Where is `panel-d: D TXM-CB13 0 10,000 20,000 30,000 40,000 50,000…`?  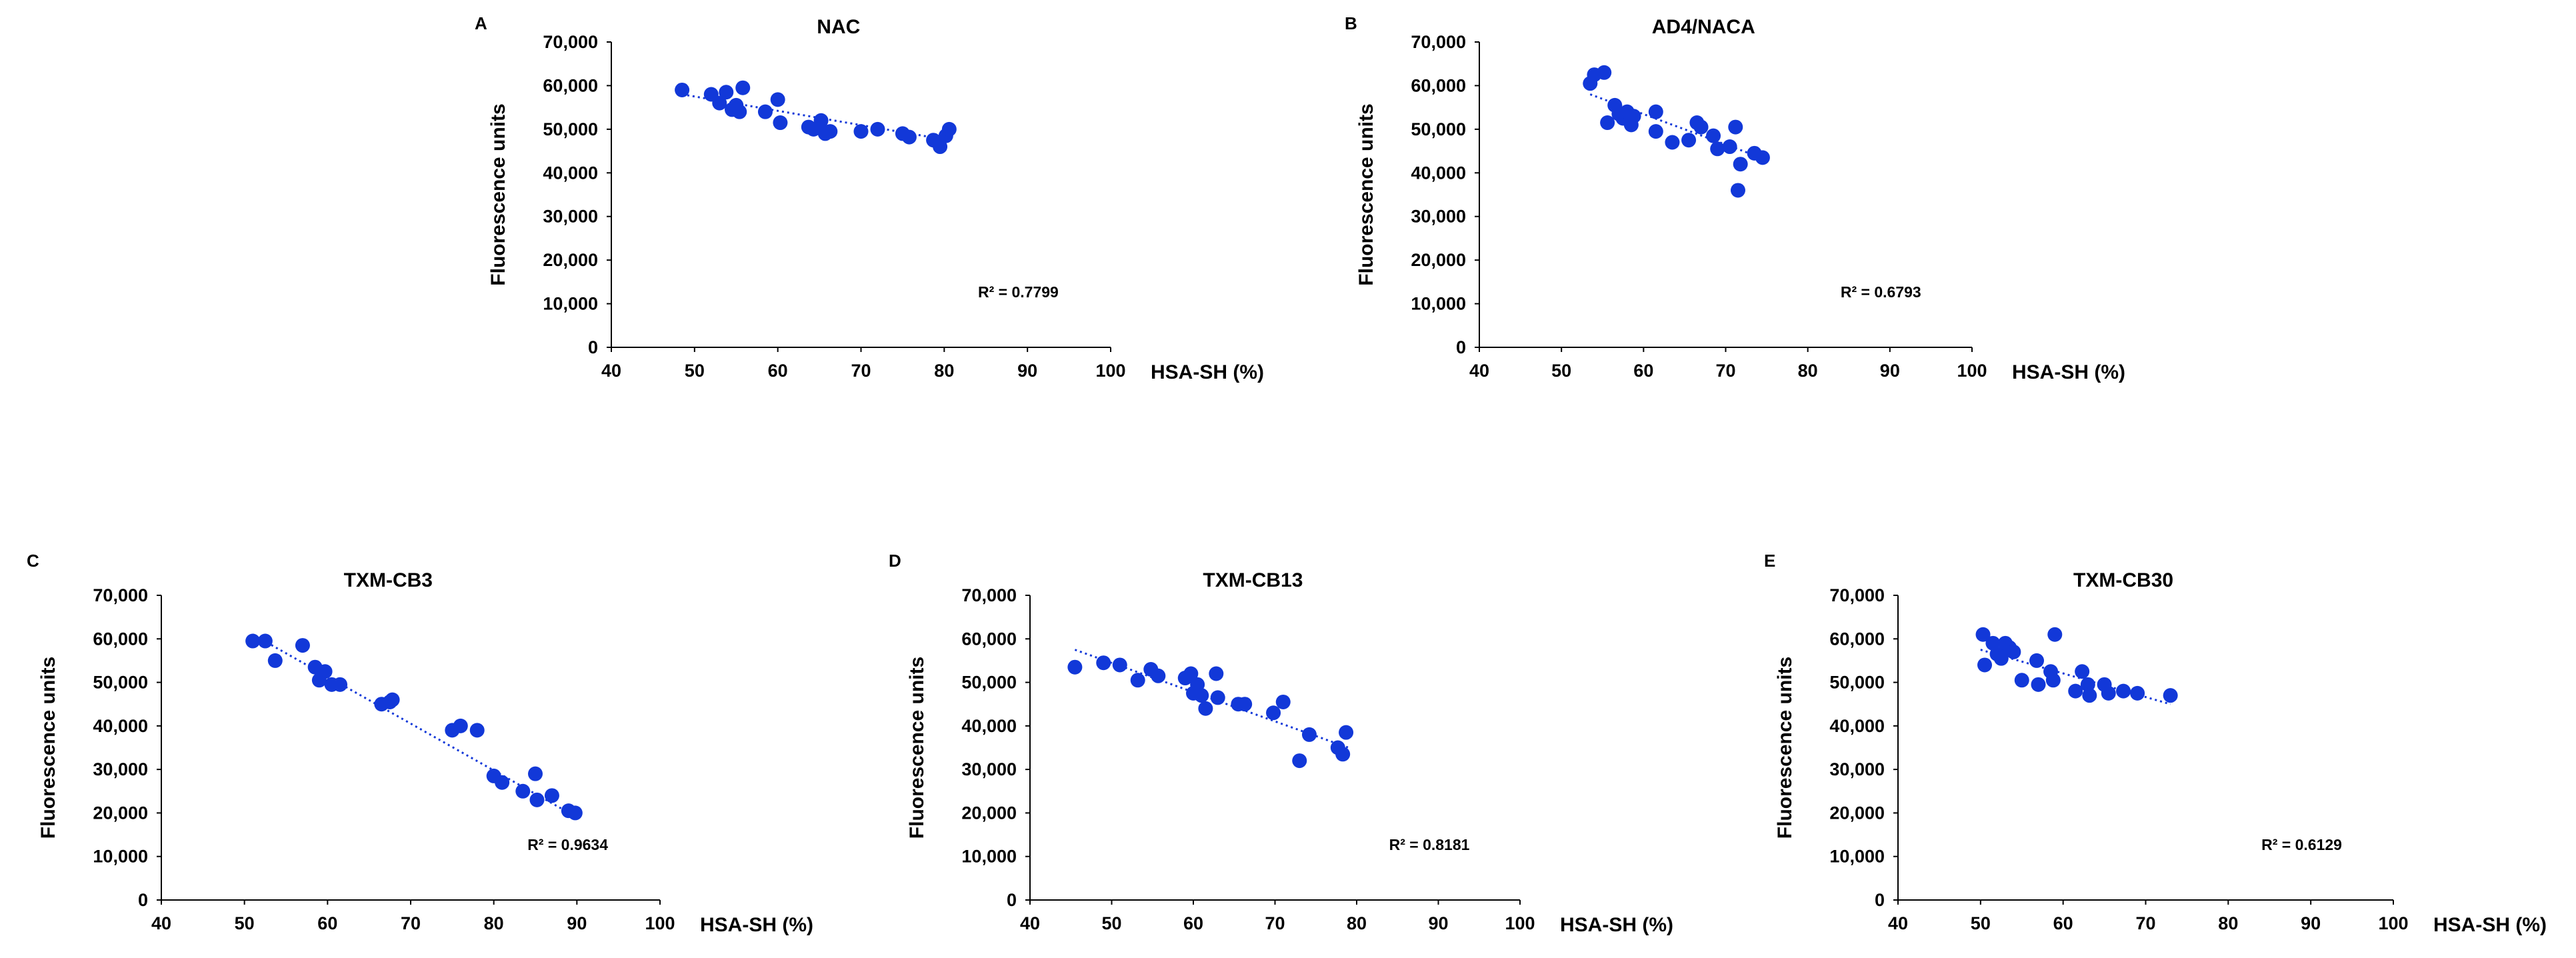
panel-d: D TXM-CB13 0 10,000 20,000 30,000 40,000 50,000… is located at coordinates (1281, 743).